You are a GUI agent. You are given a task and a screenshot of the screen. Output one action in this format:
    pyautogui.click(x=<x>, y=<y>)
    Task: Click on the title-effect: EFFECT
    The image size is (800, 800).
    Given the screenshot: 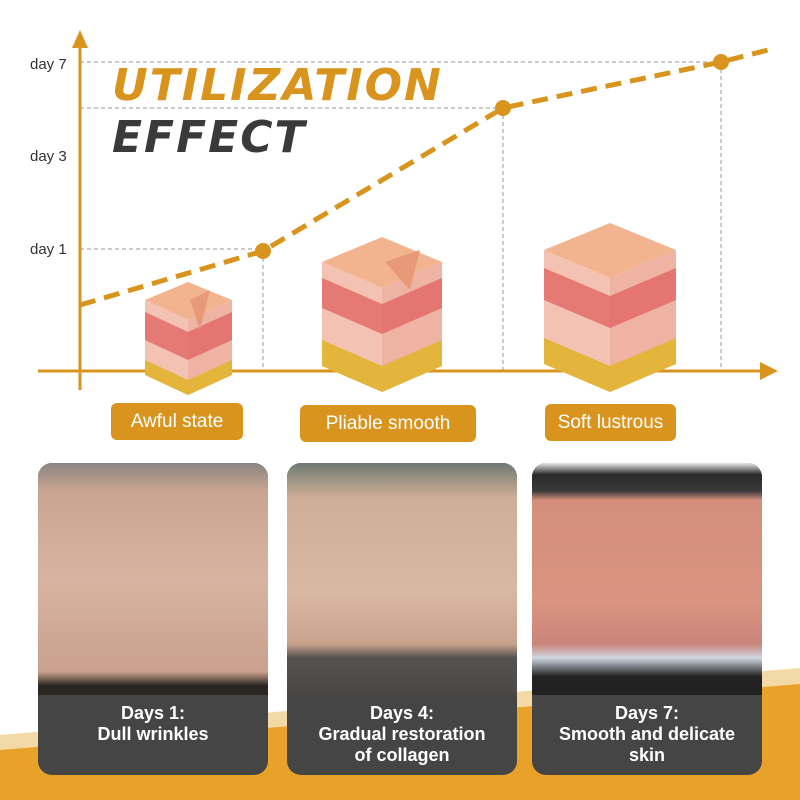 What is the action you would take?
    pyautogui.click(x=209, y=137)
    